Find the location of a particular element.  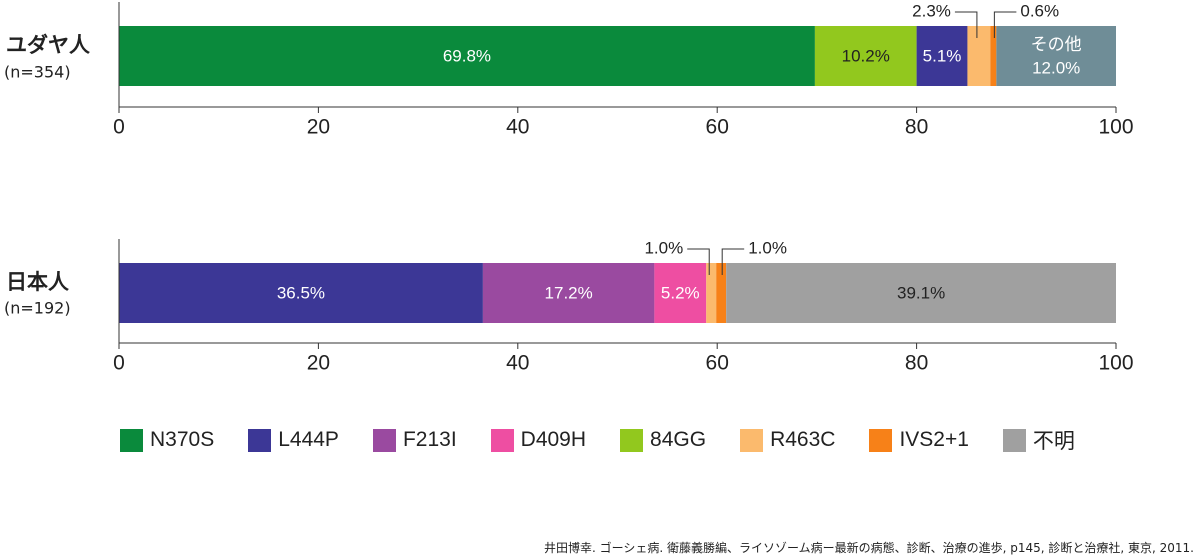

category-label: ユダヤ人 is located at coordinates (48, 45).